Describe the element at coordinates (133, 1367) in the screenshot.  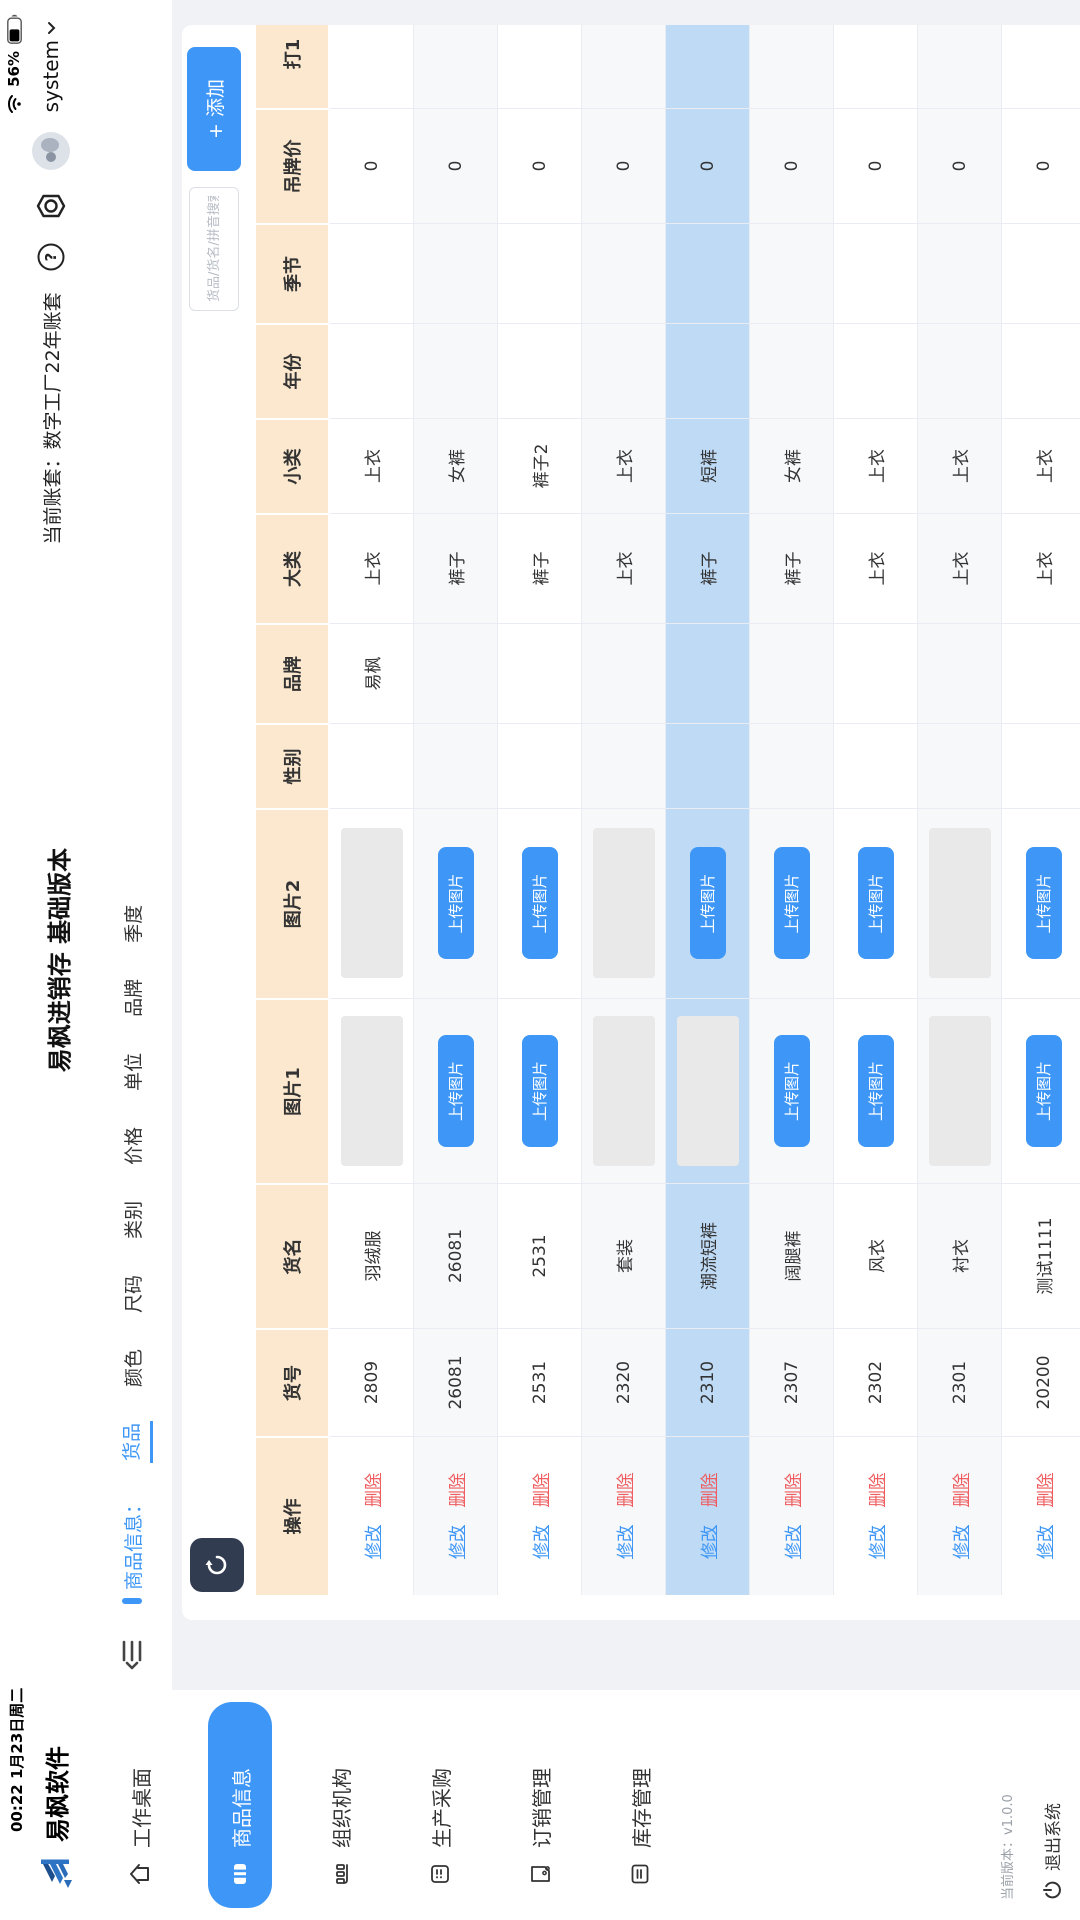
I see `tab-yanse: 颜色` at that location.